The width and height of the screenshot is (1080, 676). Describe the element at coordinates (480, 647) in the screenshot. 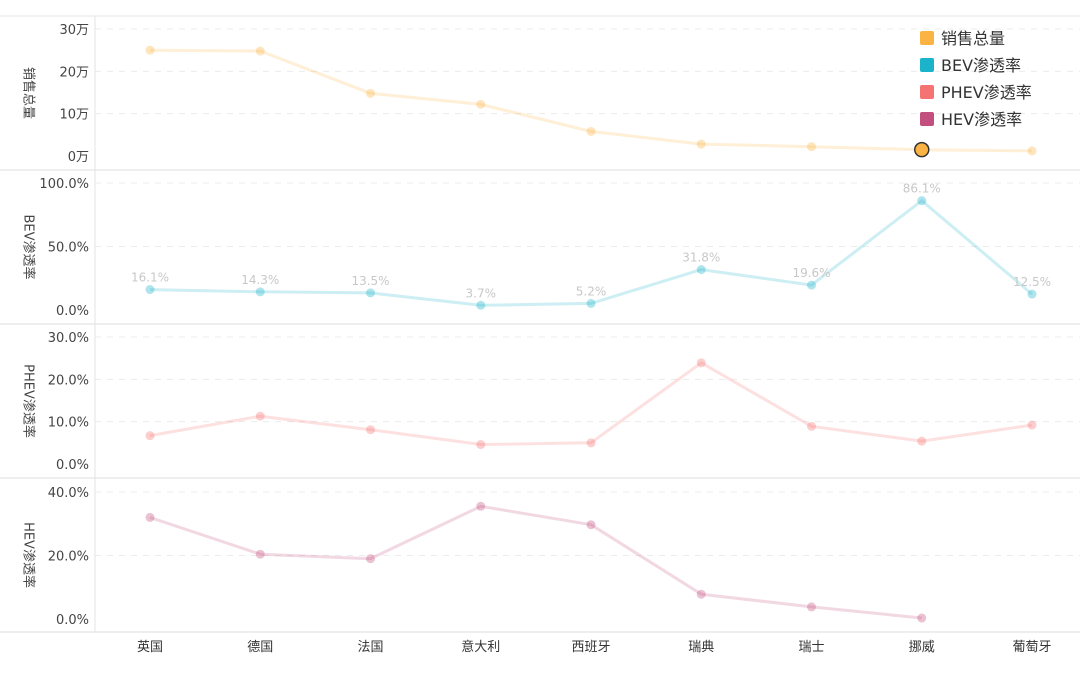

I see `x-tick-label: 意大利` at that location.